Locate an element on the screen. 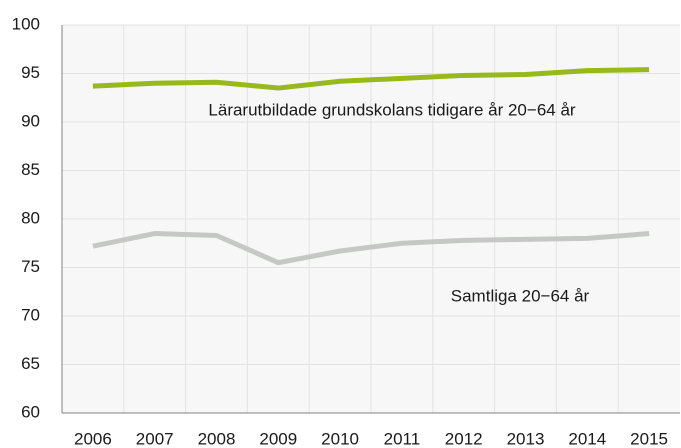 This screenshot has height=448, width=681. x-tick-label: 2006 is located at coordinates (93, 438).